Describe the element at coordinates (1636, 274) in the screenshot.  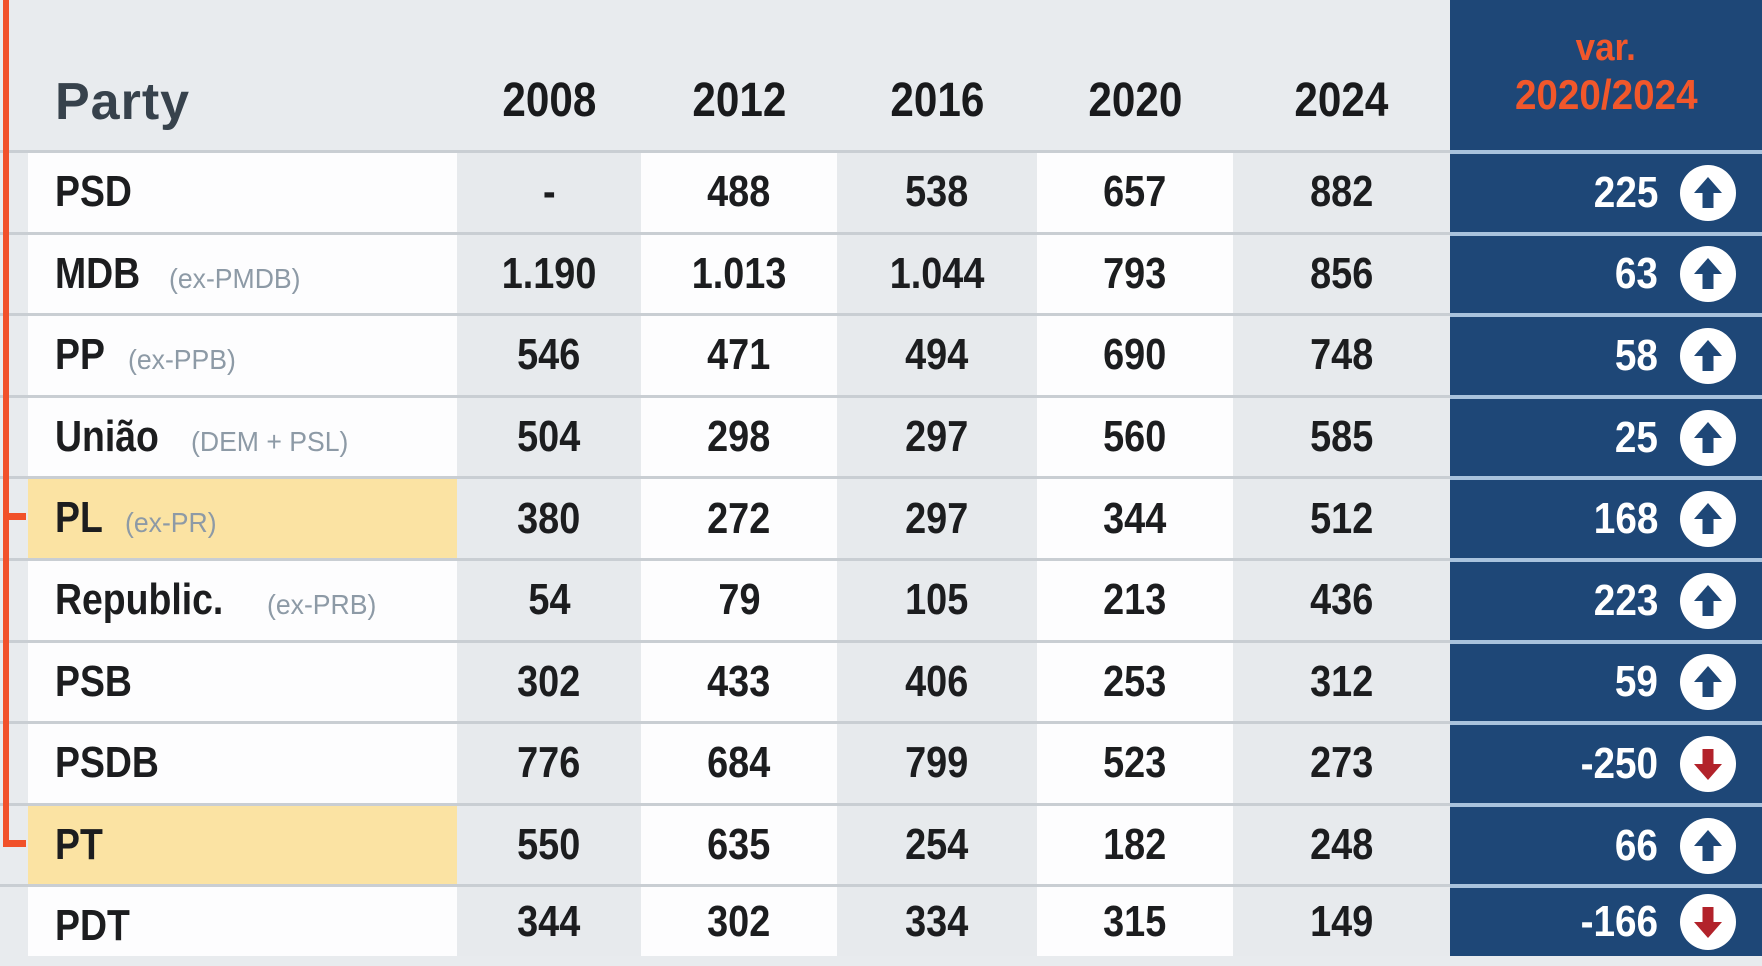
I see `variation-value: 63` at that location.